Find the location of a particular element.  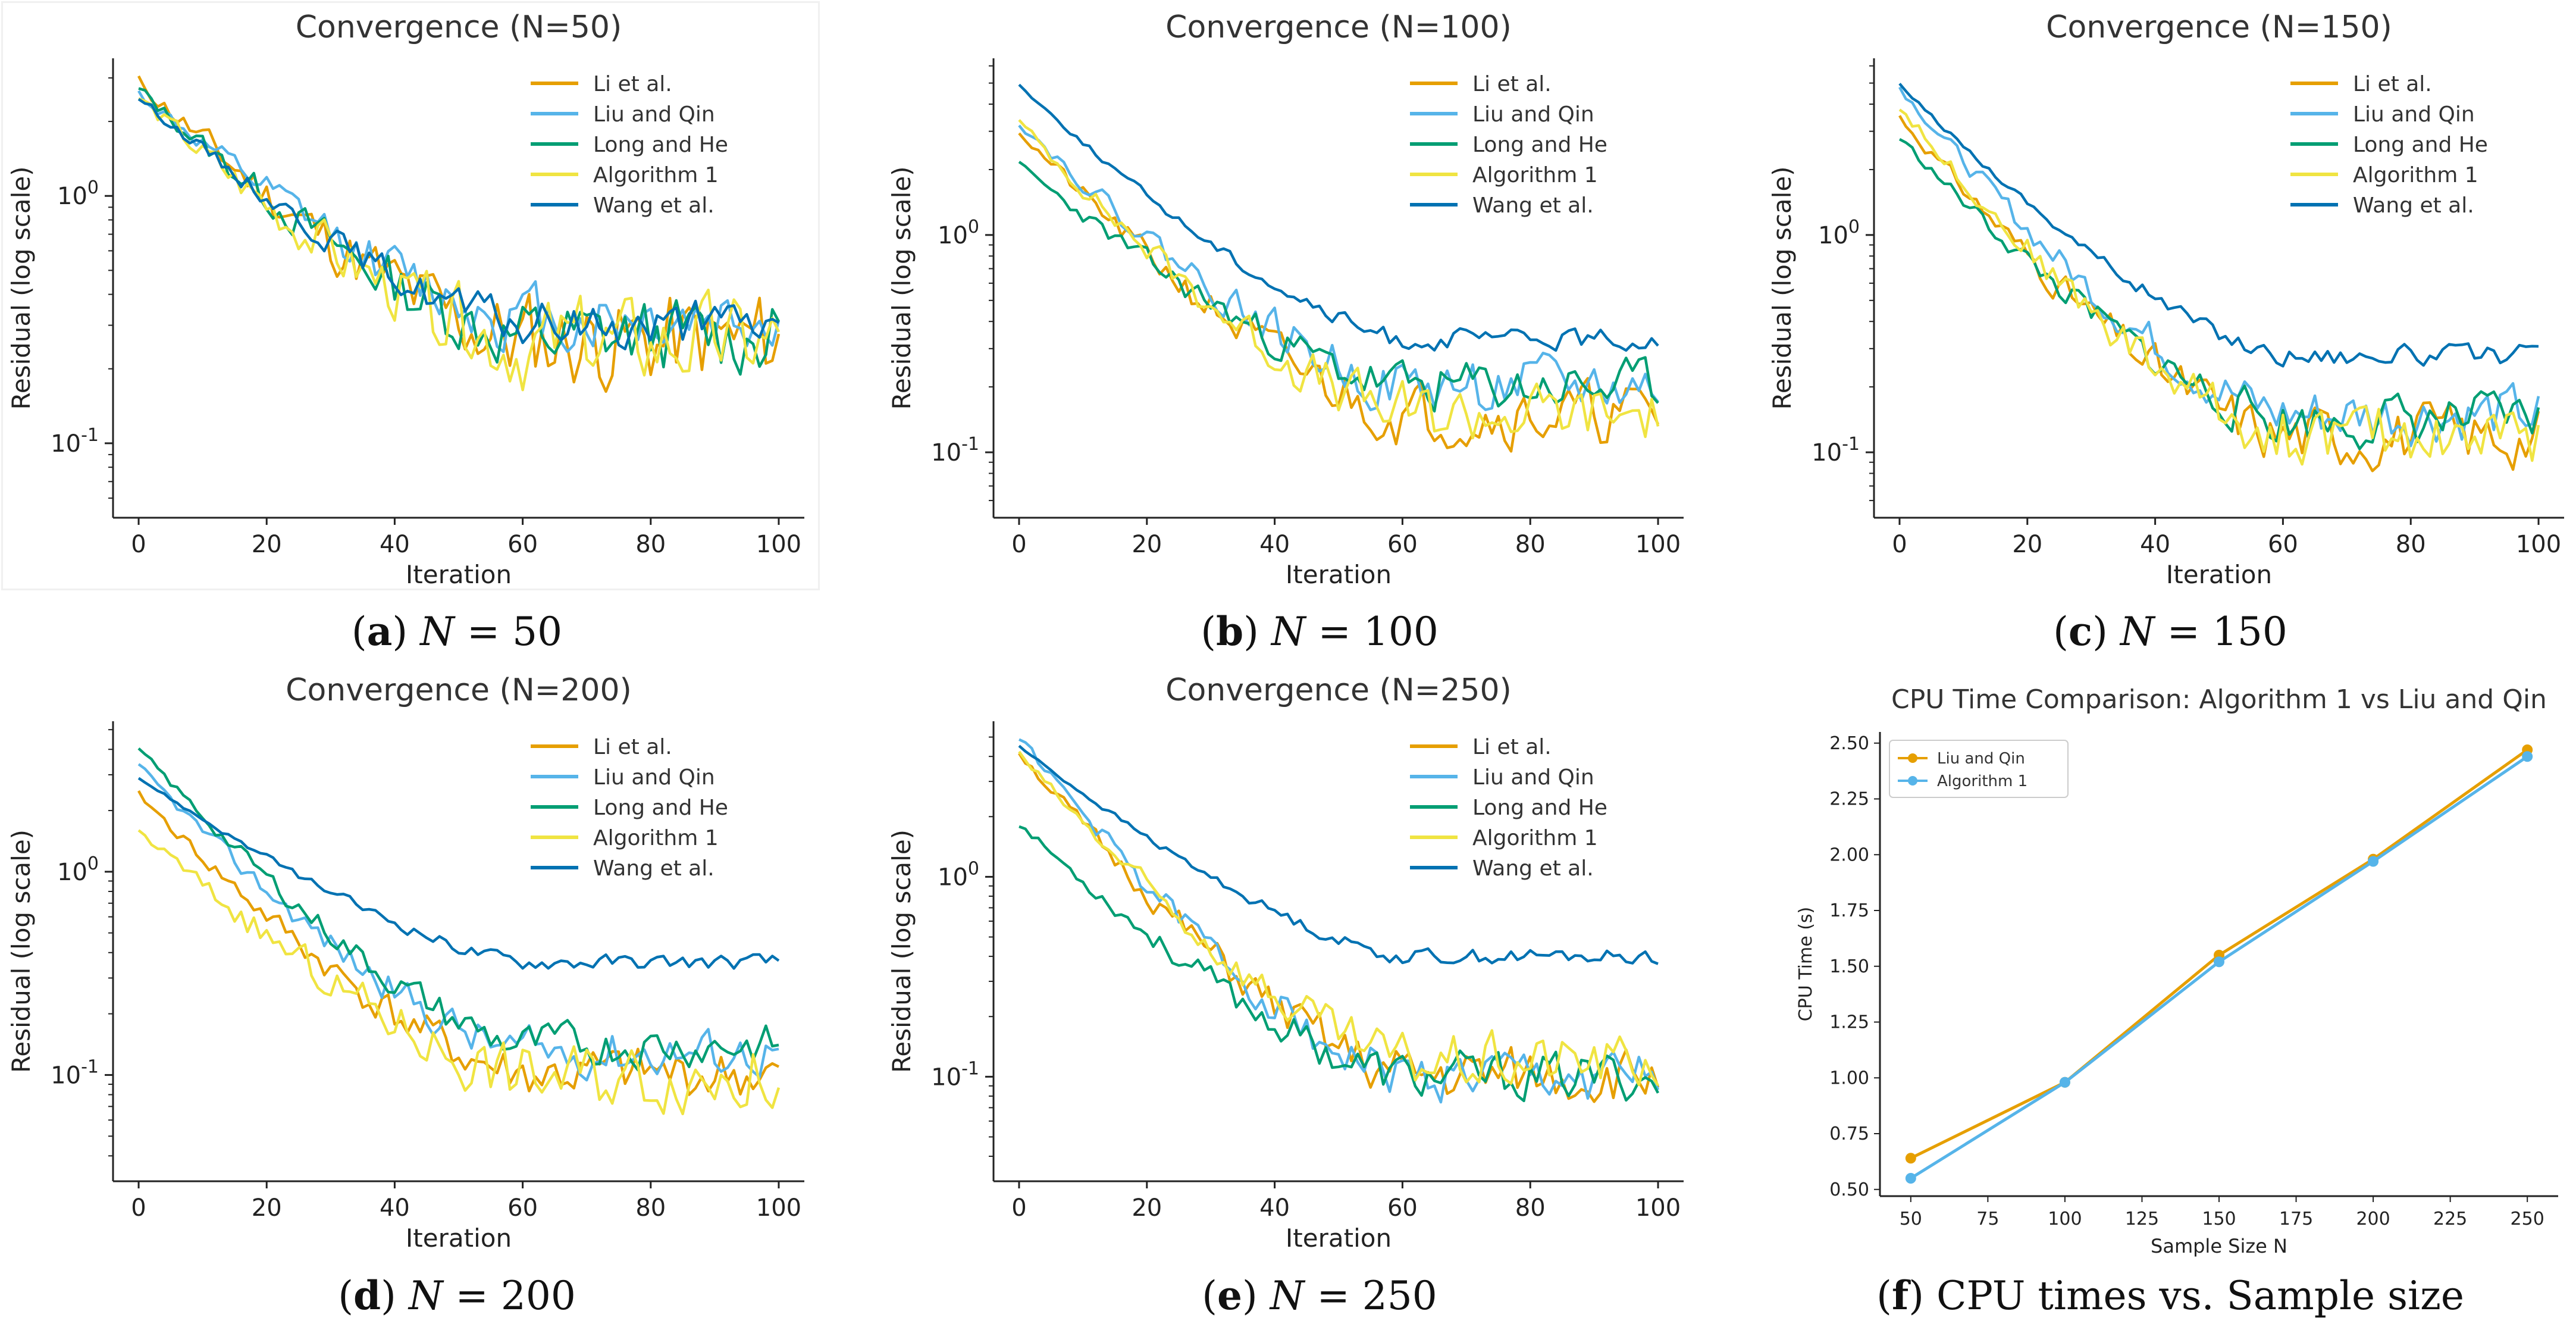

x-tick-label: 150 is located at coordinates (2219, 1219).